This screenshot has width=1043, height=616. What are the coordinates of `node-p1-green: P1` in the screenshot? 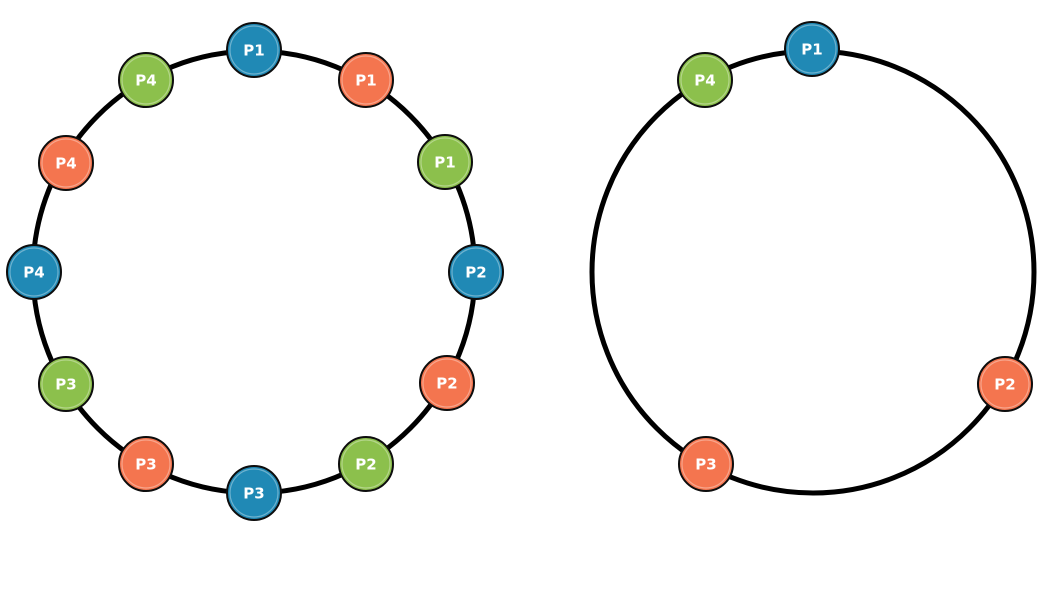 It's located at (445, 162).